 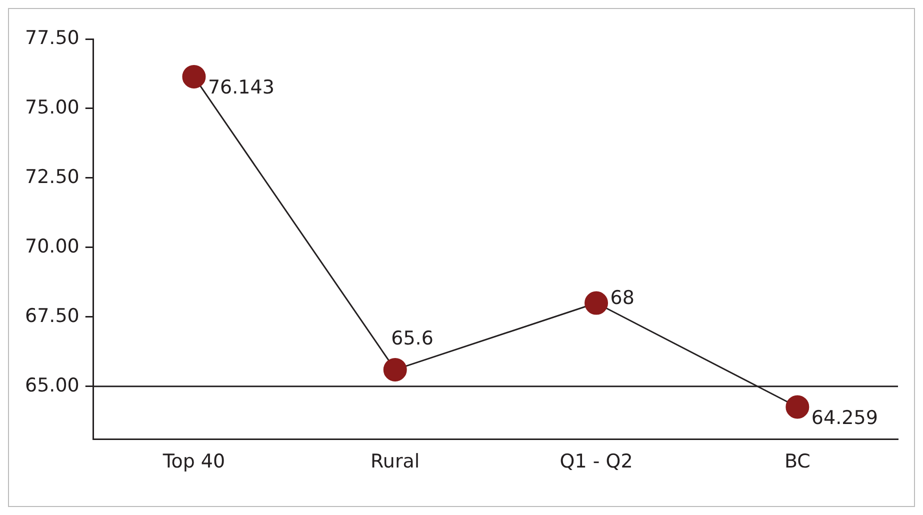 What do you see at coordinates (844, 417) in the screenshot?
I see `data-label: 64.259` at bounding box center [844, 417].